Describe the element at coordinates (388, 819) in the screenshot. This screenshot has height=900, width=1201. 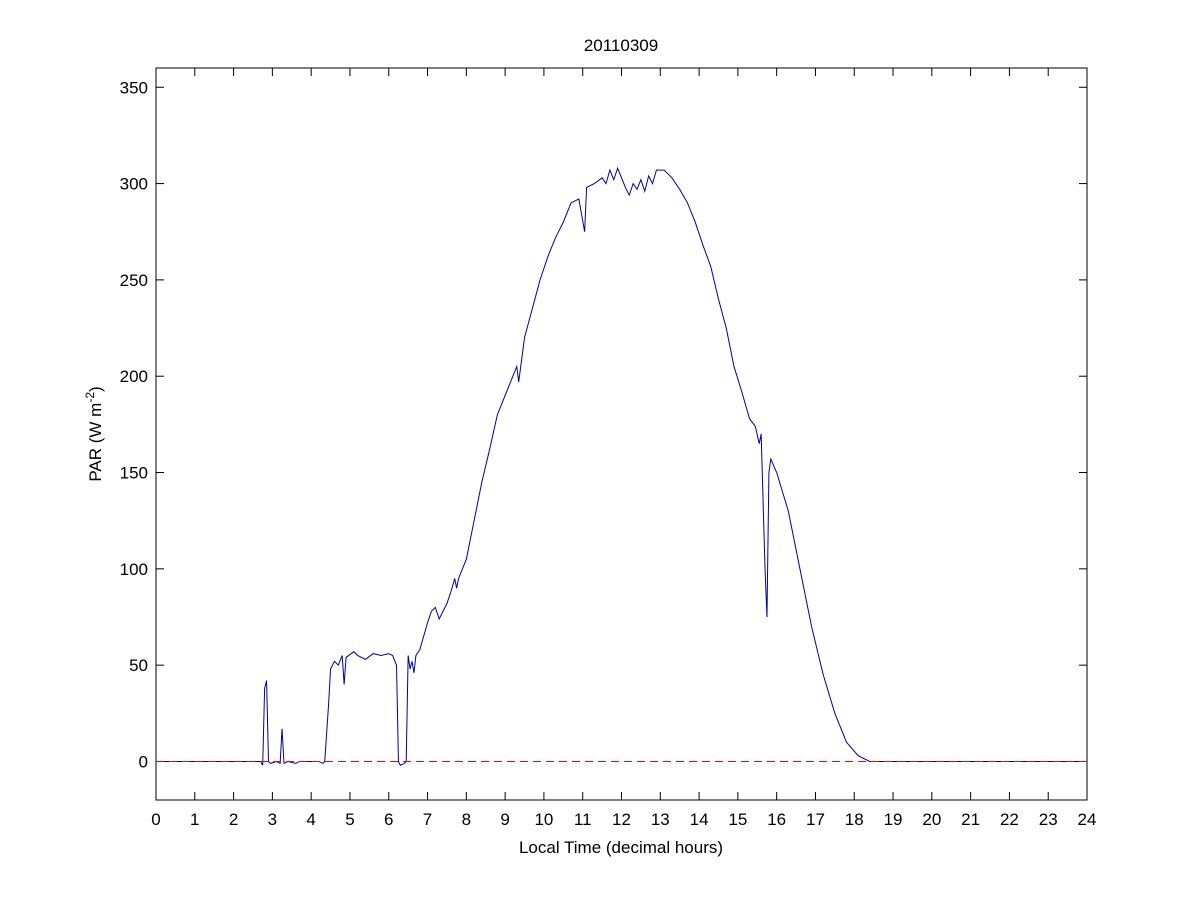
I see `x-tick-label: 6` at that location.